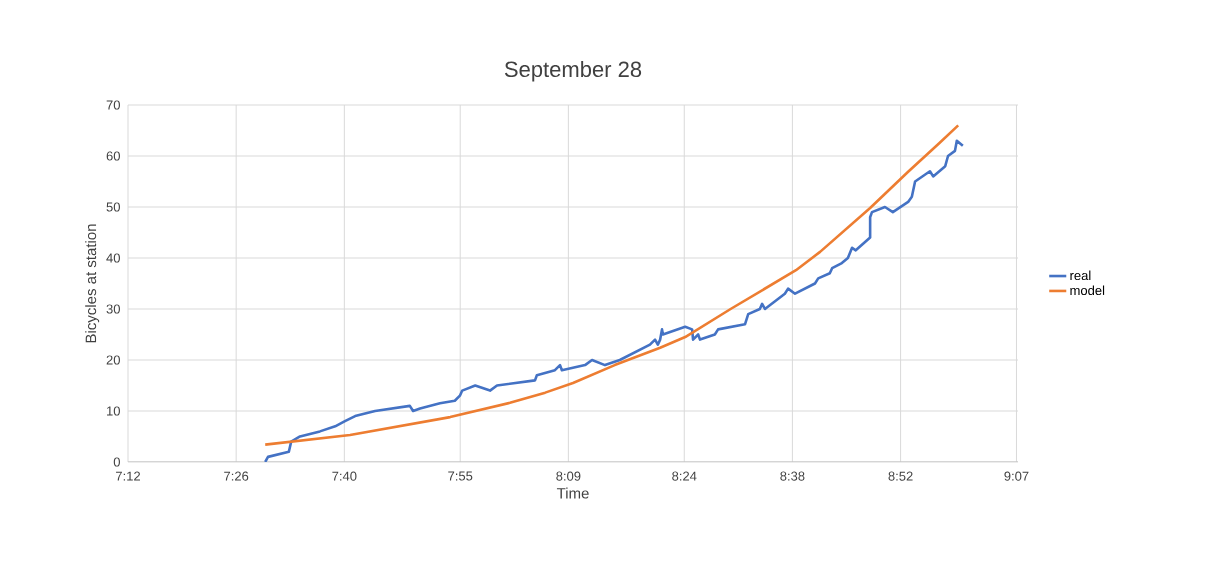  What do you see at coordinates (1087, 290) in the screenshot?
I see `legend-label: model` at bounding box center [1087, 290].